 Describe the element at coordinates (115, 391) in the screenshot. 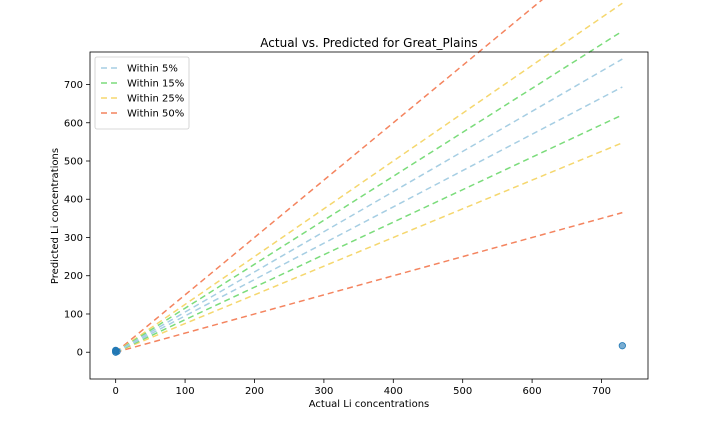

I see `x-tick-label: 0` at that location.